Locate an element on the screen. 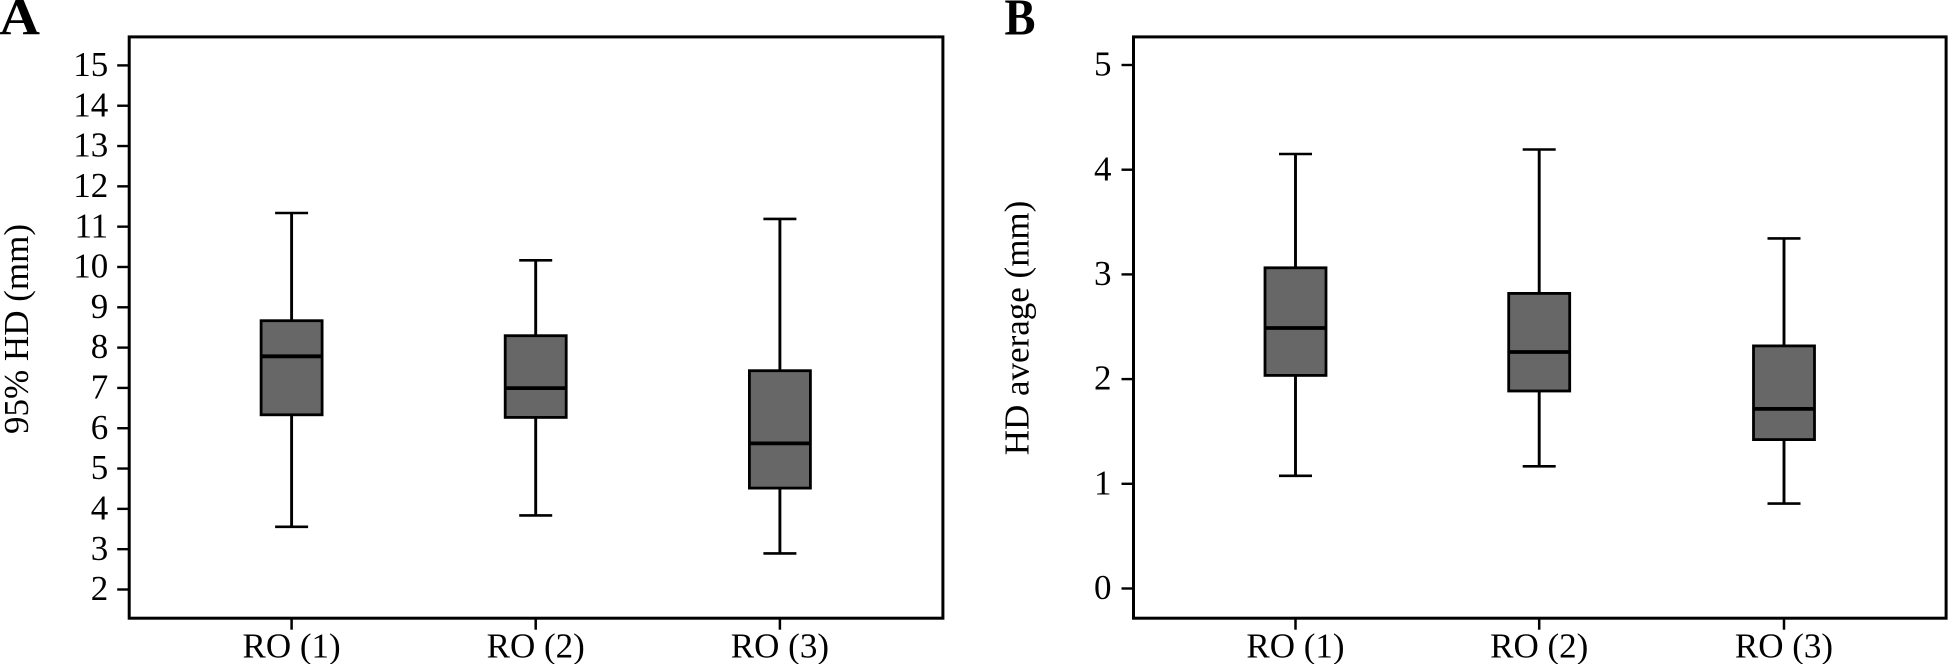  svg-text: B is located at coordinates (1020, 23).